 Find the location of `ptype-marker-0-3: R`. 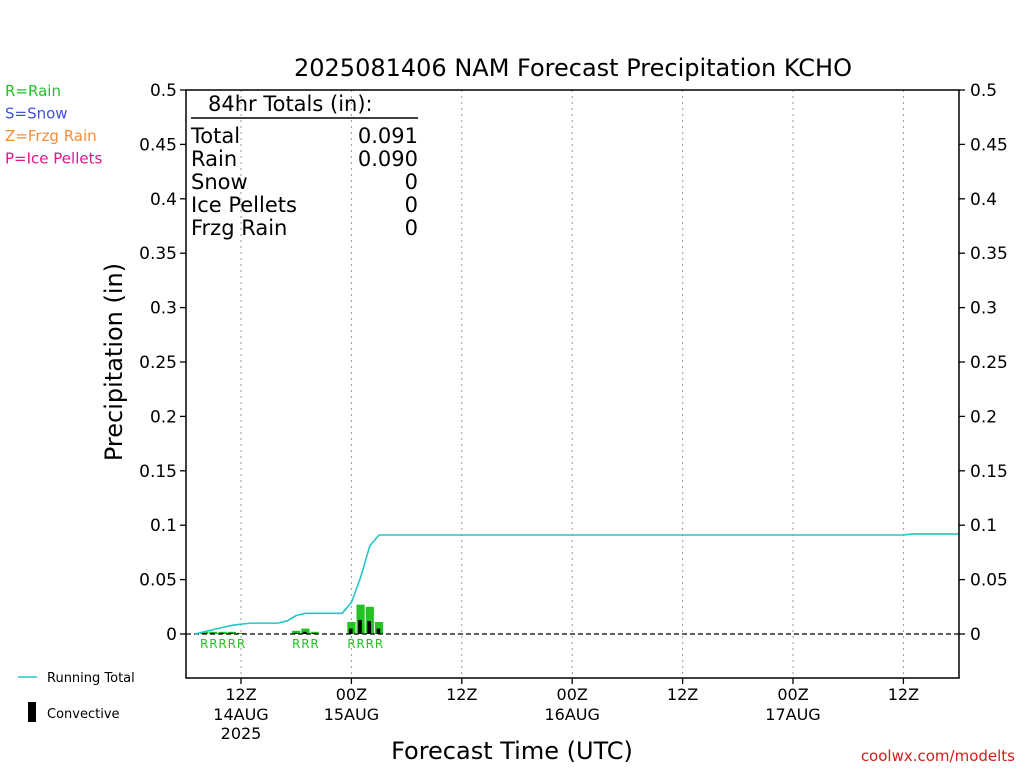

ptype-marker-0-3: R is located at coordinates (232, 644).